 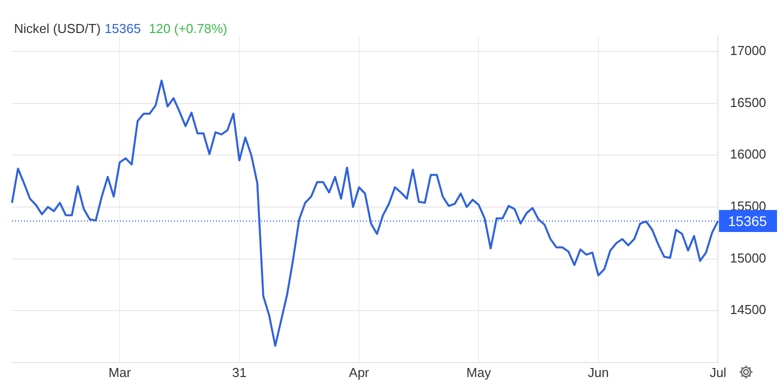 What do you see at coordinates (359, 372) in the screenshot?
I see `x-tick-label: Apr` at bounding box center [359, 372].